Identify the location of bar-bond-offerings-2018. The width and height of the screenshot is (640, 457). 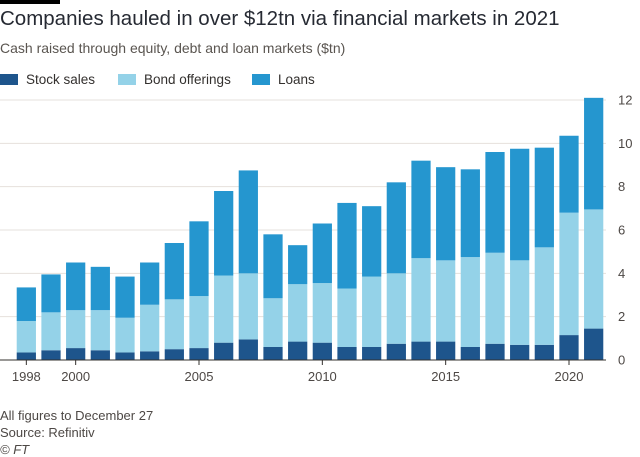
(520, 302).